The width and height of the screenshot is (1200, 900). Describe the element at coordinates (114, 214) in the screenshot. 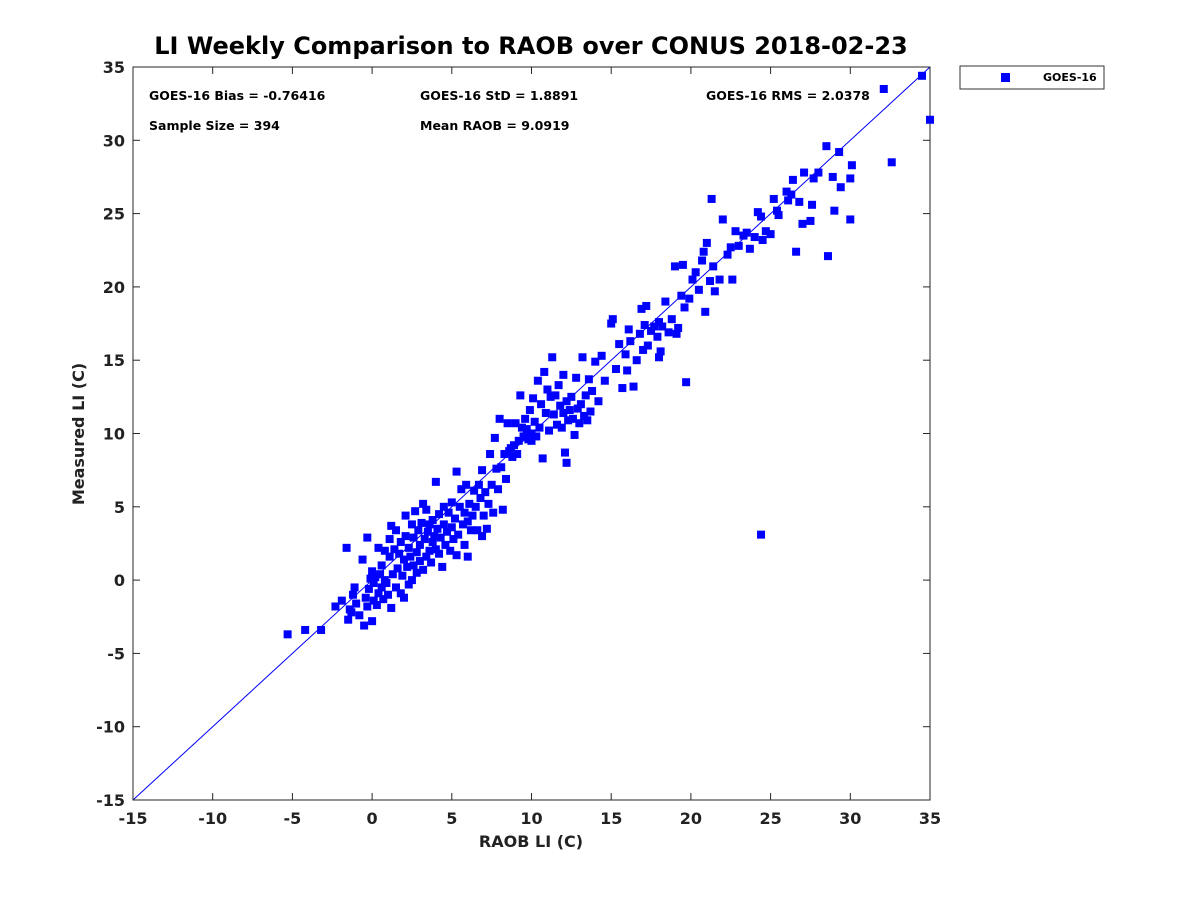

I see `y-tick-label: 25` at that location.